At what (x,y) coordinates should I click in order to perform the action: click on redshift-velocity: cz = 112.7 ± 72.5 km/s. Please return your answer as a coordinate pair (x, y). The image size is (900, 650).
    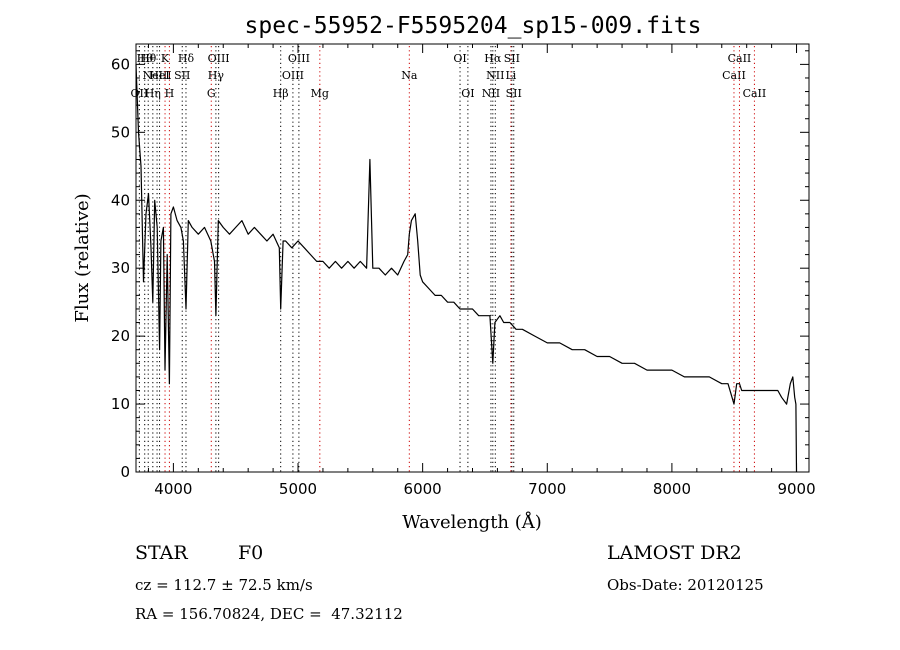
    Looking at the image, I should click on (224, 585).